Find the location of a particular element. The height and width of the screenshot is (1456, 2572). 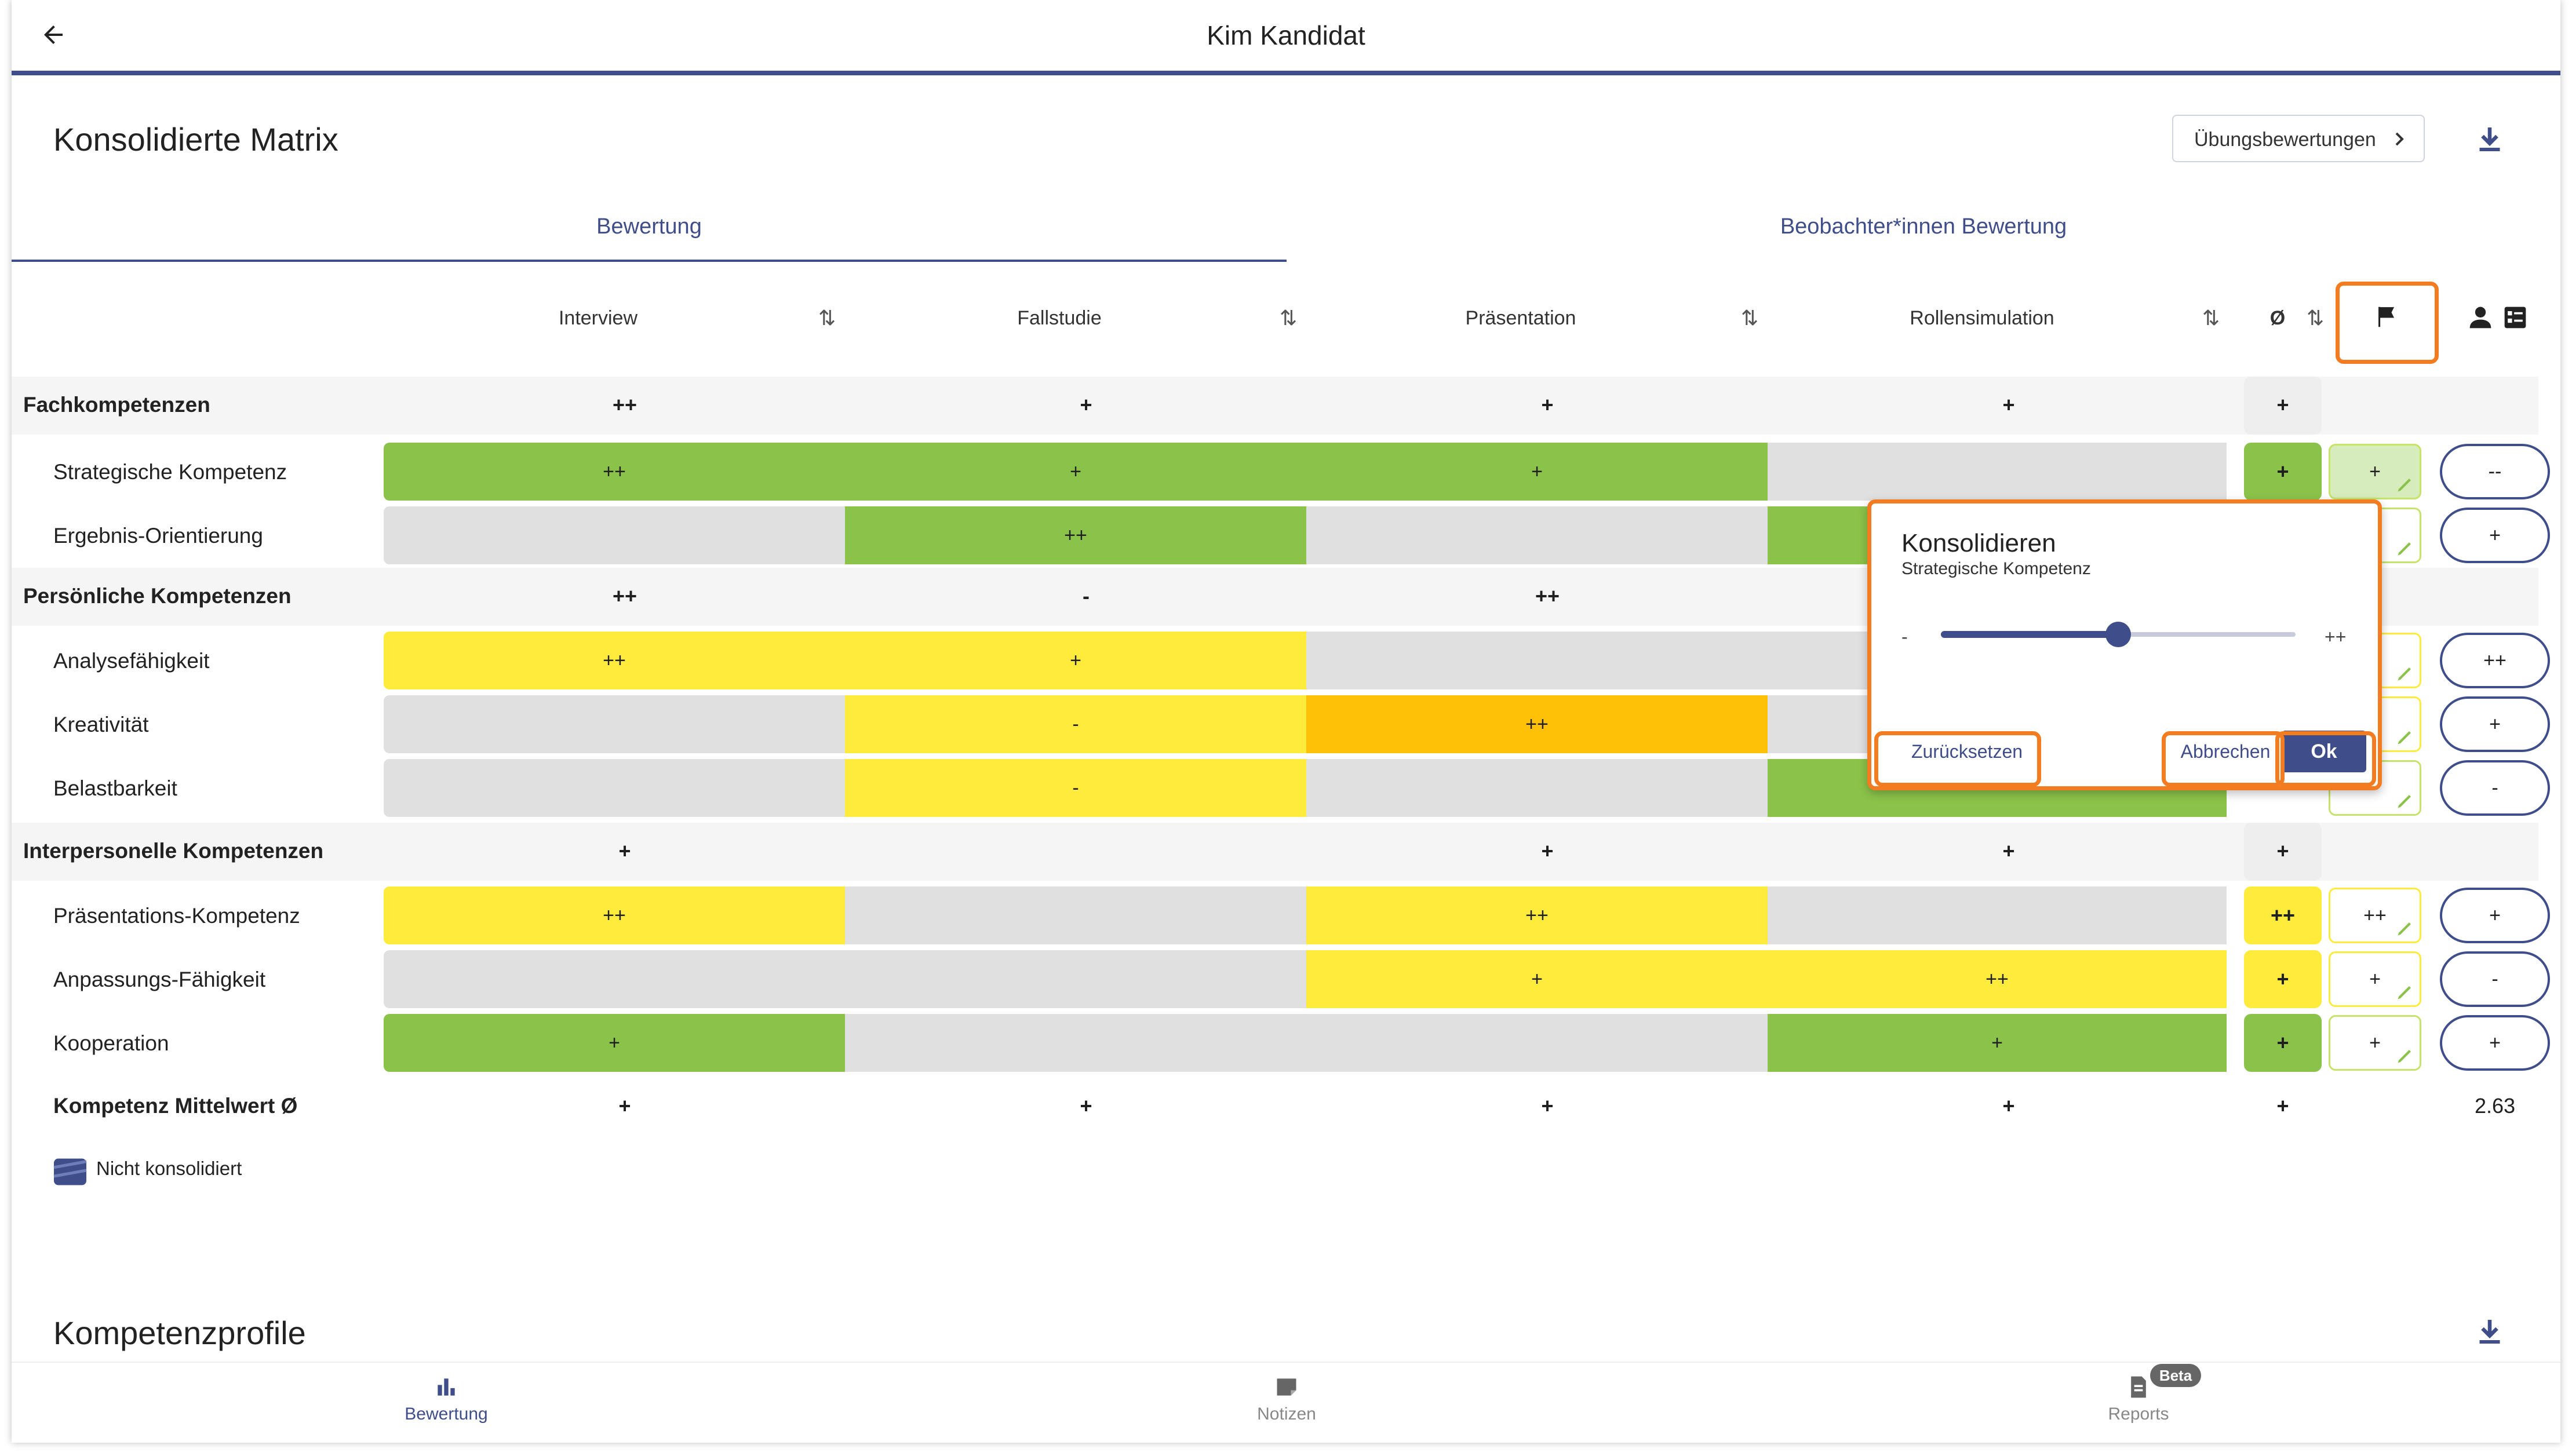

observer-rating-pill: ++ is located at coordinates (2495, 660).